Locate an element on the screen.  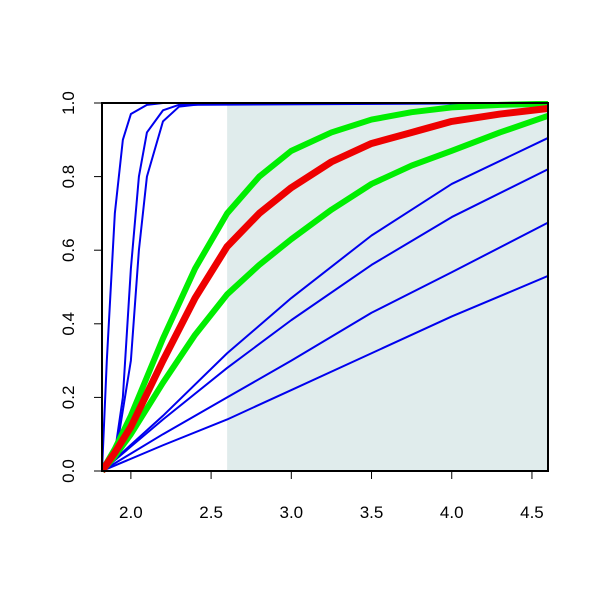
x-tick-label: 4.5 is located at coordinates (532, 512).